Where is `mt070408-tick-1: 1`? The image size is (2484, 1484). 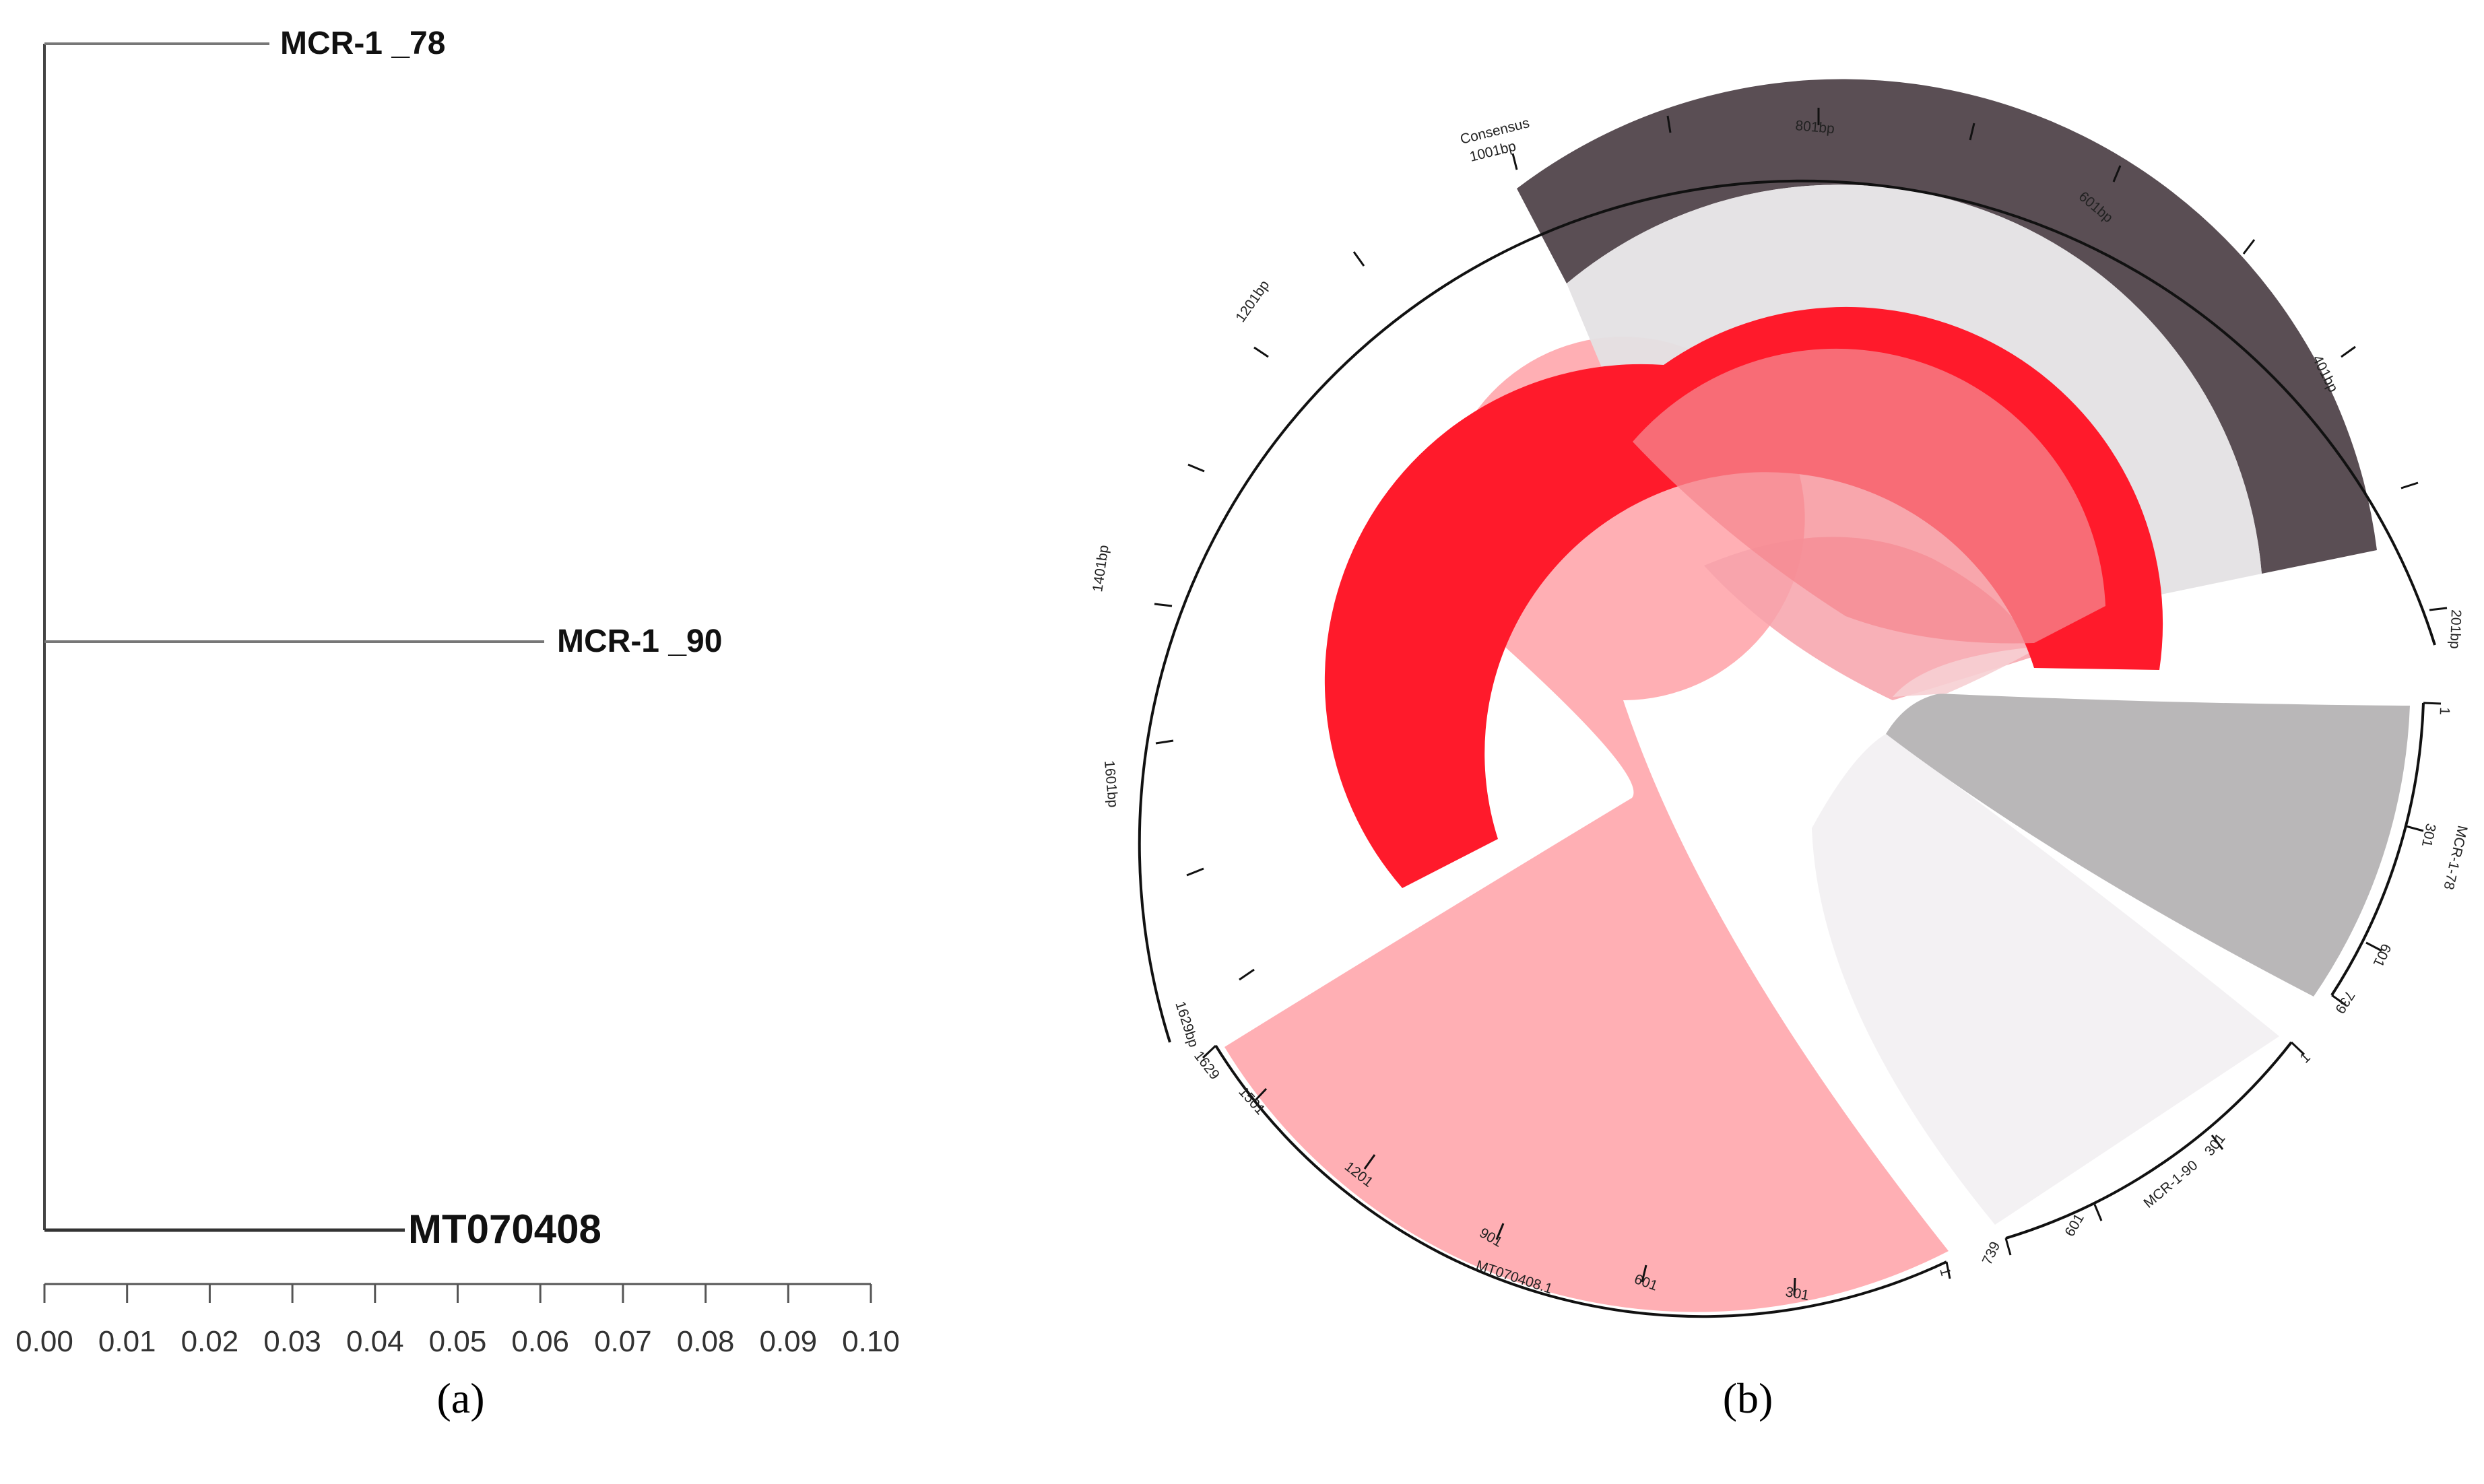
mt070408-tick-1: 1 is located at coordinates (1944, 1271).